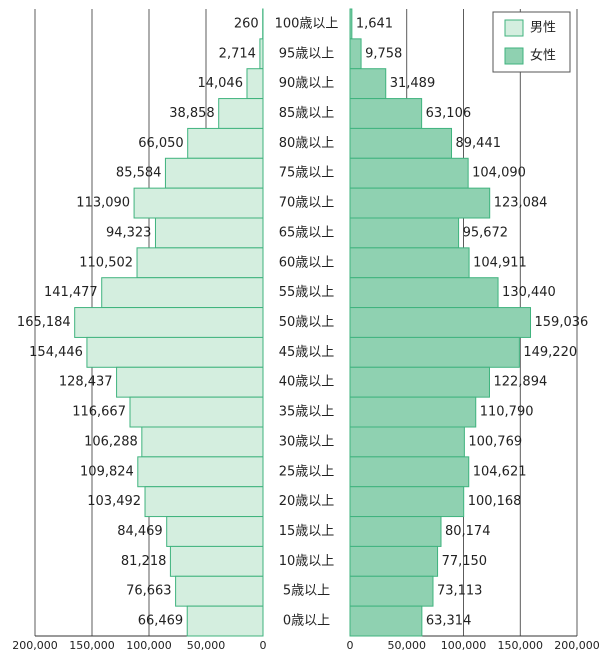 Image resolution: width=608 pixels, height=653 pixels. I want to click on value-label: 104,621, so click(500, 471).